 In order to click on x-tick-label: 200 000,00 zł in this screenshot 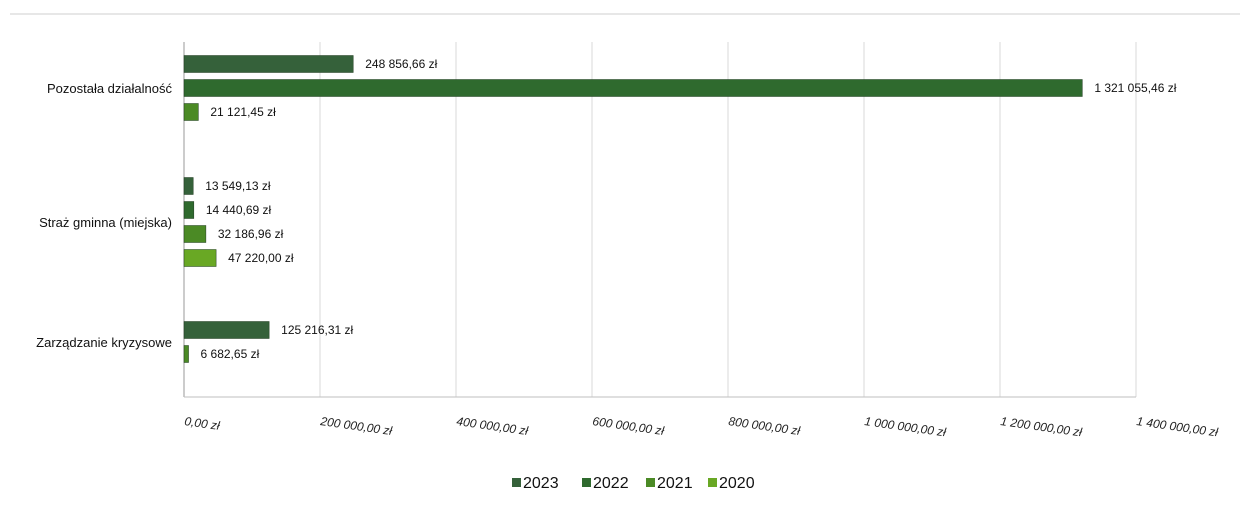, I will do `click(356, 426)`.